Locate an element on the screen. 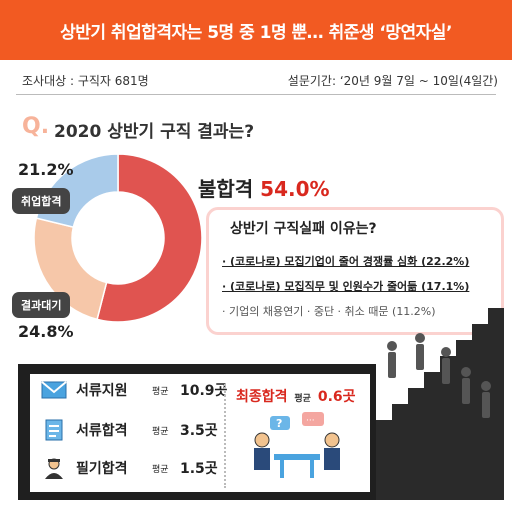  person-icon is located at coordinates (54, 468).